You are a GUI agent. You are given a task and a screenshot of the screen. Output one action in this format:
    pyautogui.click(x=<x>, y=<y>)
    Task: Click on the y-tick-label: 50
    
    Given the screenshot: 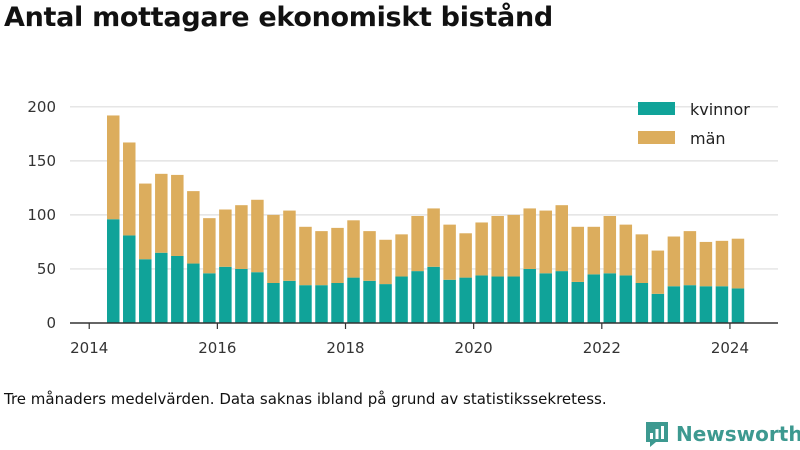 What is the action you would take?
    pyautogui.click(x=46, y=269)
    